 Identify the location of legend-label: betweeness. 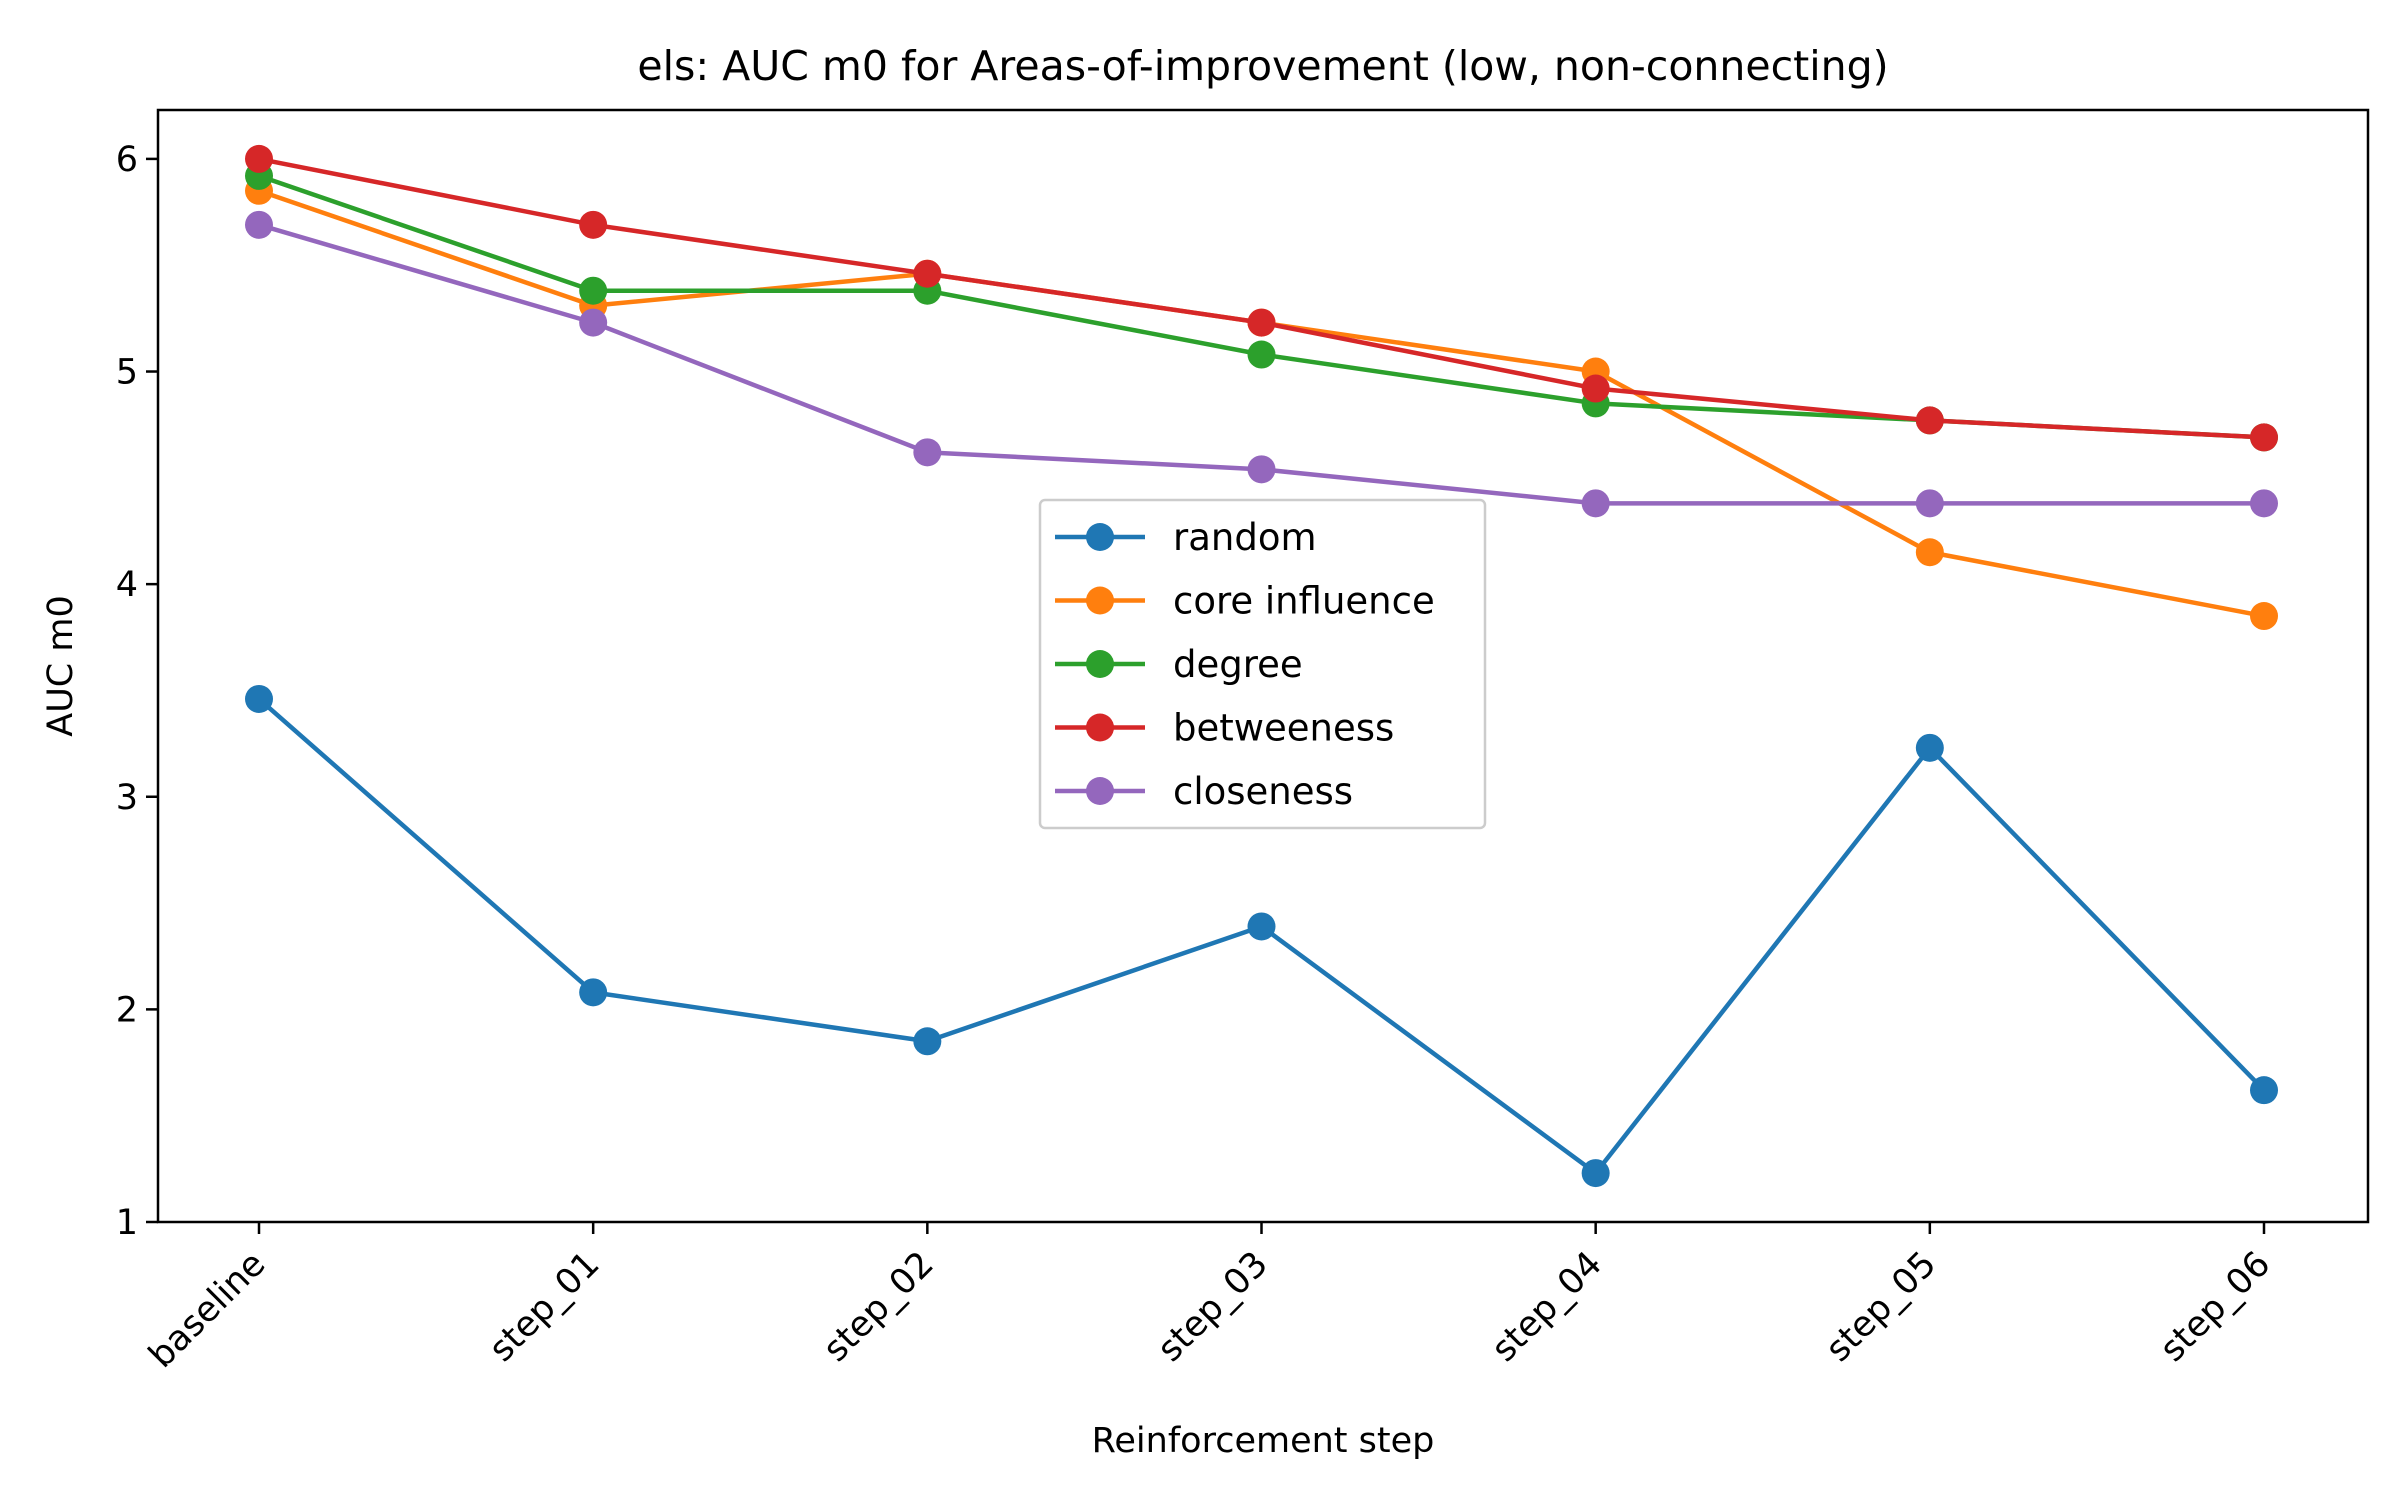
(1283, 728).